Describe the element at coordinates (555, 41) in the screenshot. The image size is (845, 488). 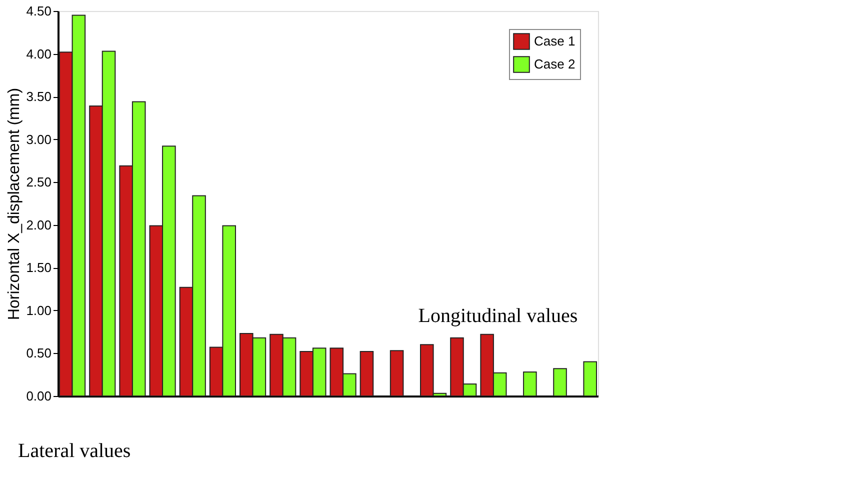
I see `legend-label: Case 1` at that location.